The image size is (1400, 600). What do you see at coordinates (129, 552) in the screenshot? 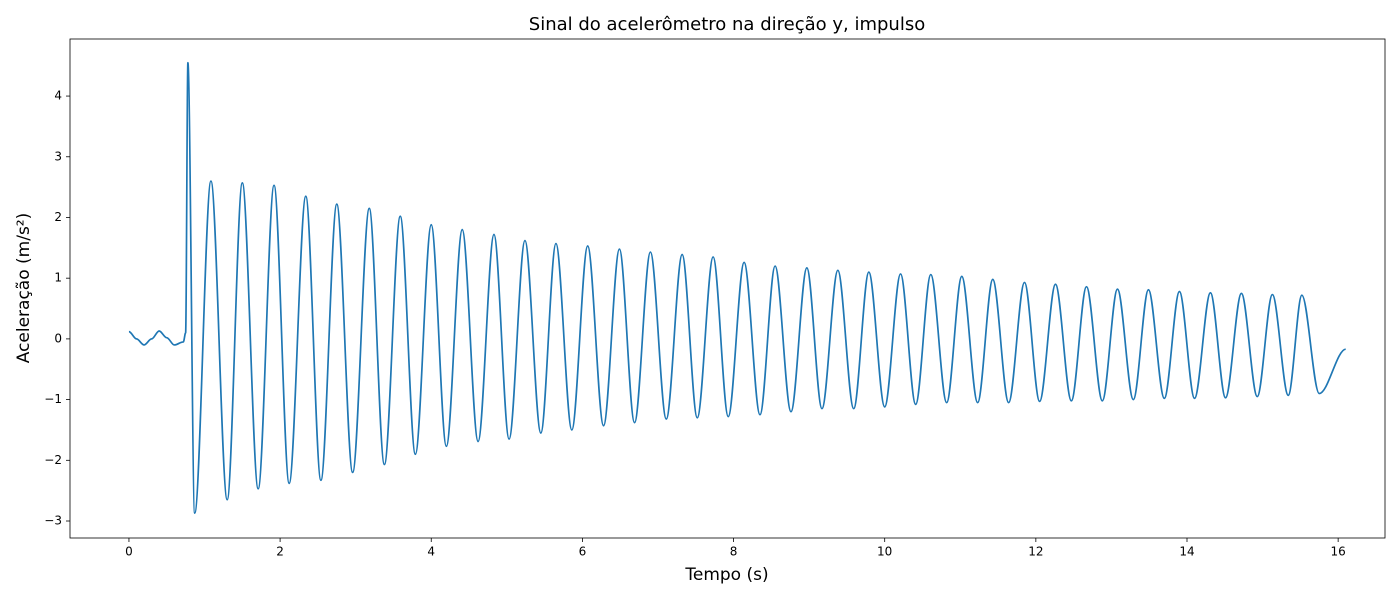
I see `x-tick-label: 0` at bounding box center [129, 552].